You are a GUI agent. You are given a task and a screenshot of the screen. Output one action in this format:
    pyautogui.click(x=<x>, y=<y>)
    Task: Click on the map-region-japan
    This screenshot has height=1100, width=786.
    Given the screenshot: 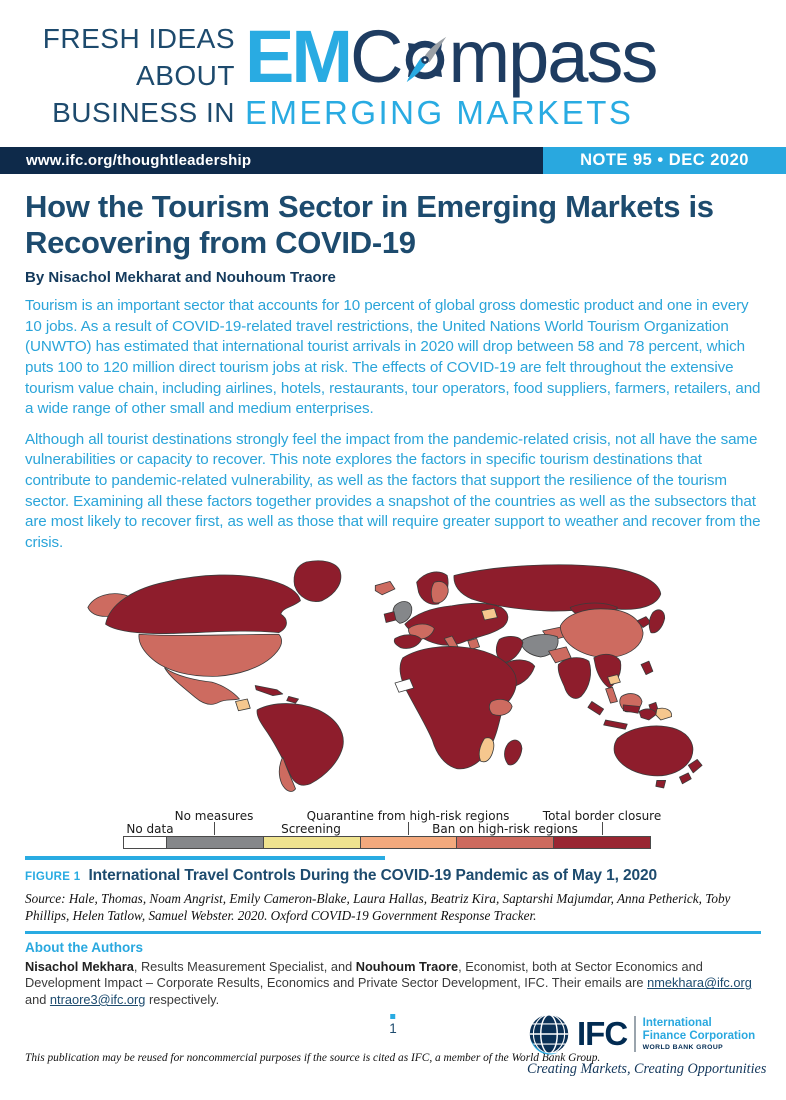 What is the action you would take?
    pyautogui.click(x=656, y=621)
    